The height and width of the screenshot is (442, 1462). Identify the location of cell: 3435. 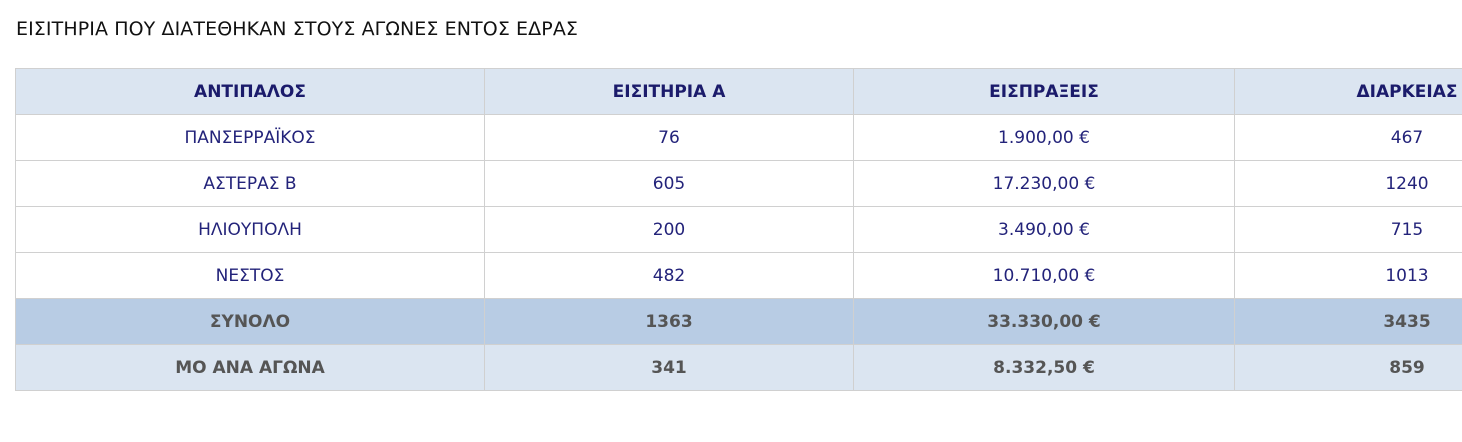
(1348, 321).